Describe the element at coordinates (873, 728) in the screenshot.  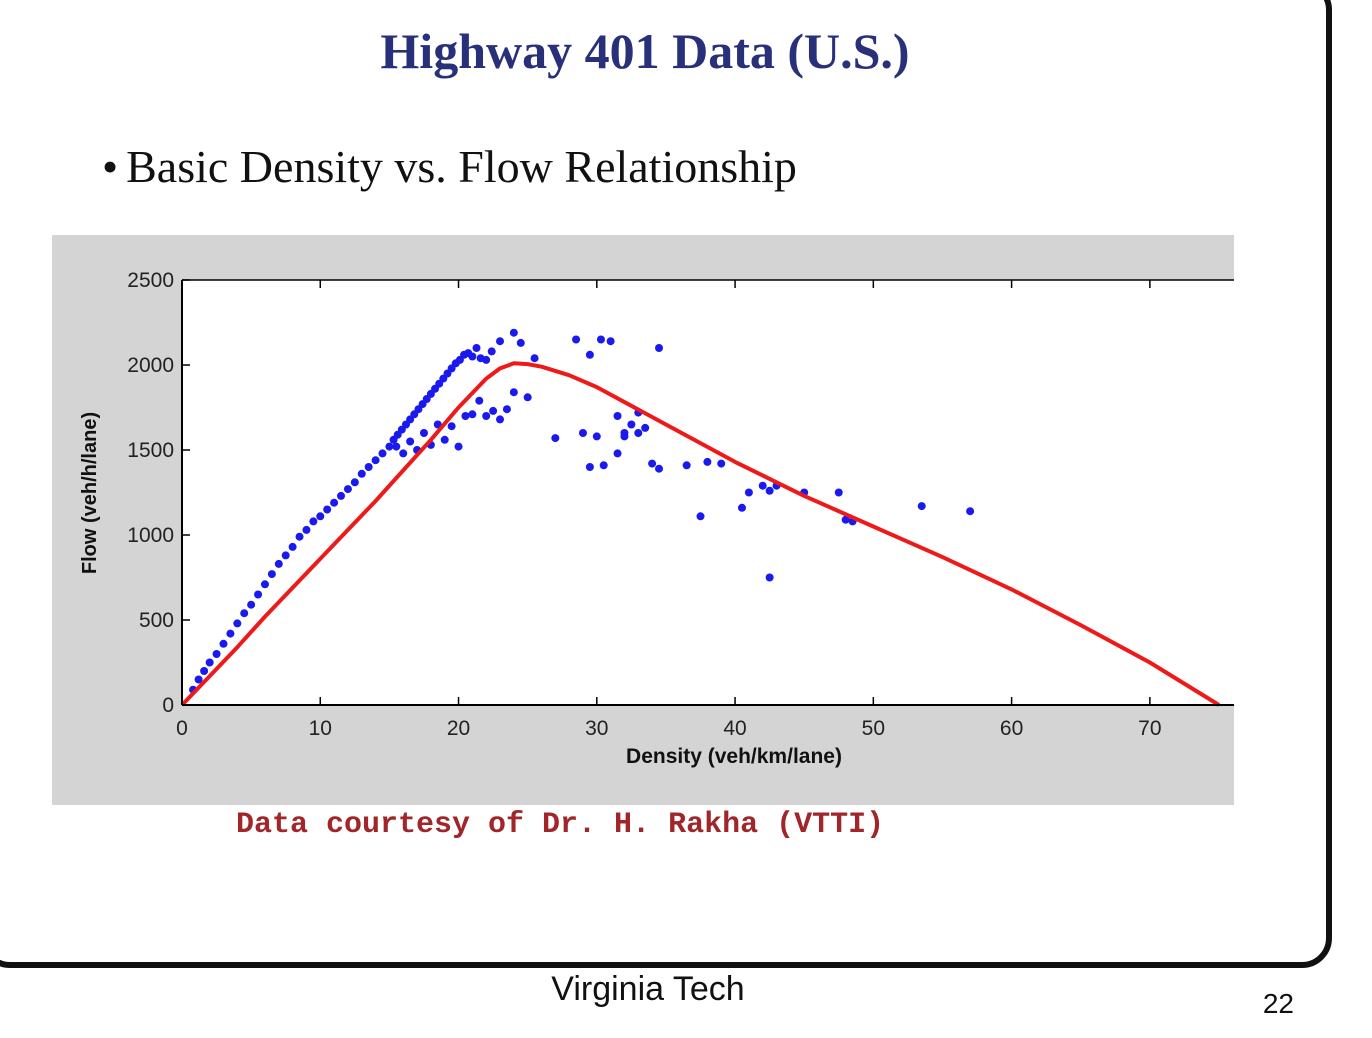
I see `x-tick-label: 50` at that location.